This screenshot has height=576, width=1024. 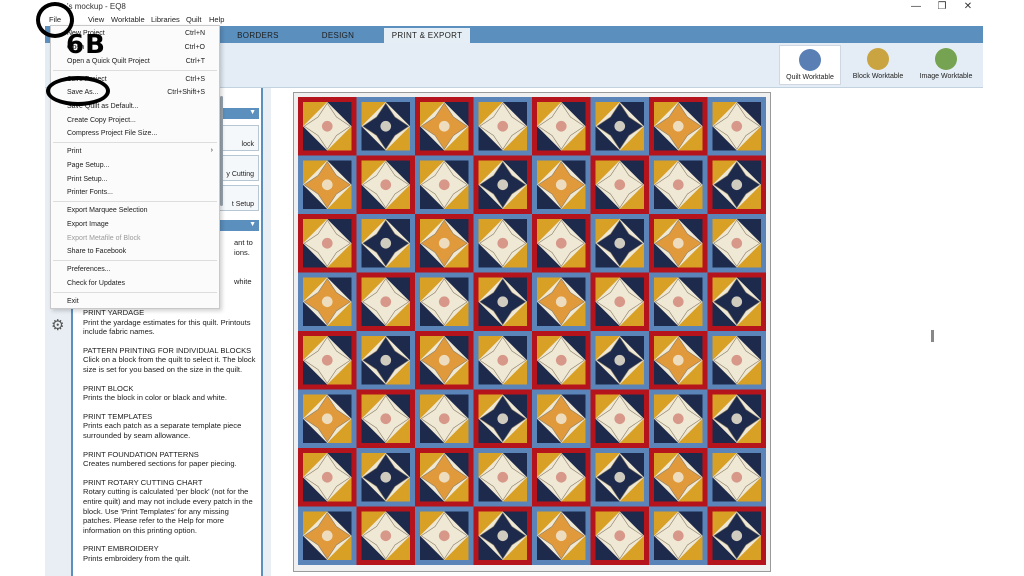 I want to click on file-menu-check-updates: Check for Updates, so click(x=96, y=283).